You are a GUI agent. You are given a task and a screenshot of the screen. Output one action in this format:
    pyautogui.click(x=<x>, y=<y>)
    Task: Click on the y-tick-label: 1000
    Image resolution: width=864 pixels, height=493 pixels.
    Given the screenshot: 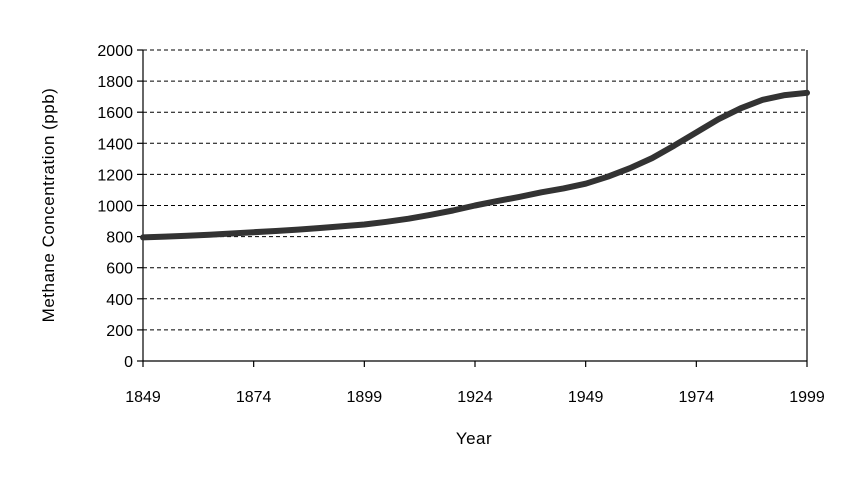 What is the action you would take?
    pyautogui.click(x=115, y=207)
    